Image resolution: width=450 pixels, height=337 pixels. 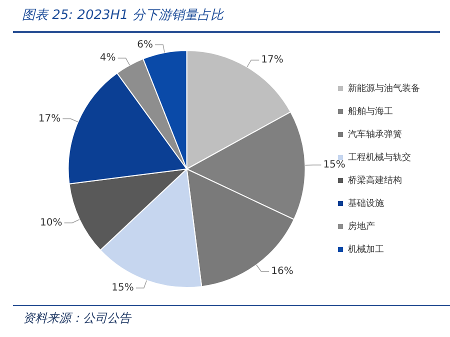 I want to click on legend-label: 桥梁高建结构, so click(x=374, y=180).